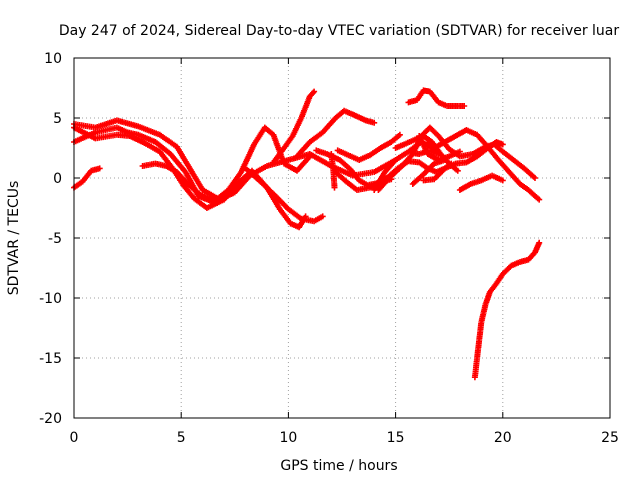 The image size is (640, 480). What do you see at coordinates (74, 438) in the screenshot?
I see `x-tick-label: 0` at bounding box center [74, 438].